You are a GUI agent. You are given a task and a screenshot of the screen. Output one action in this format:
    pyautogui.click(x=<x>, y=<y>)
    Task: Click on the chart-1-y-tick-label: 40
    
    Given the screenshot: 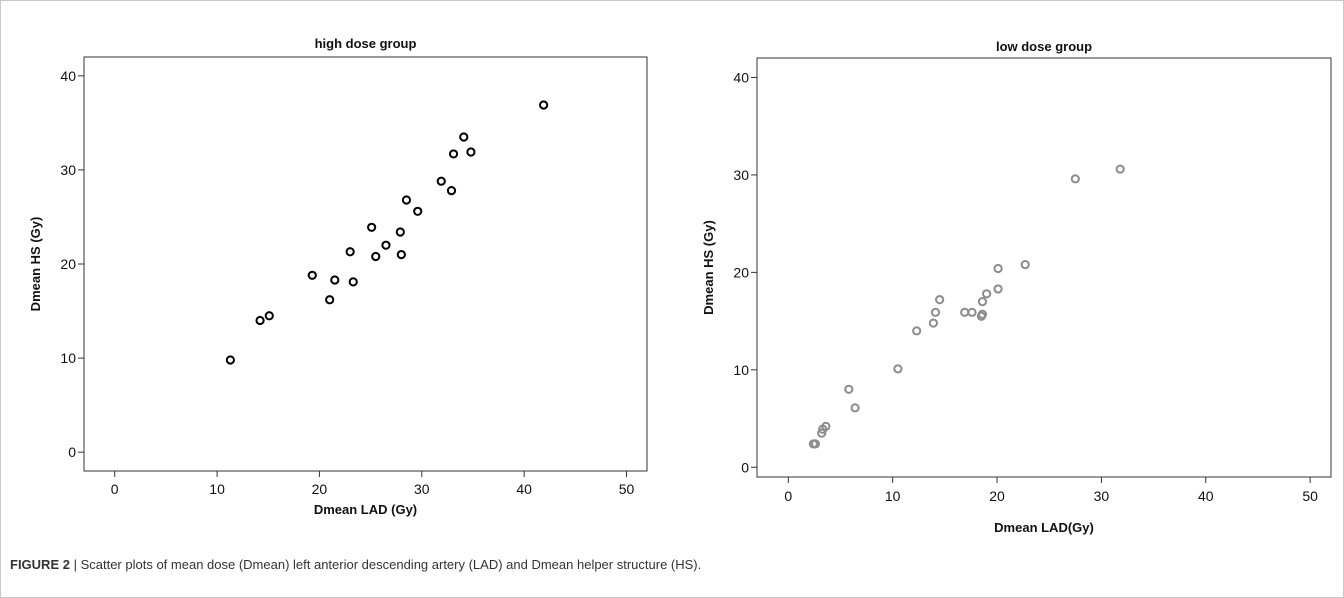 What is the action you would take?
    pyautogui.click(x=68, y=76)
    